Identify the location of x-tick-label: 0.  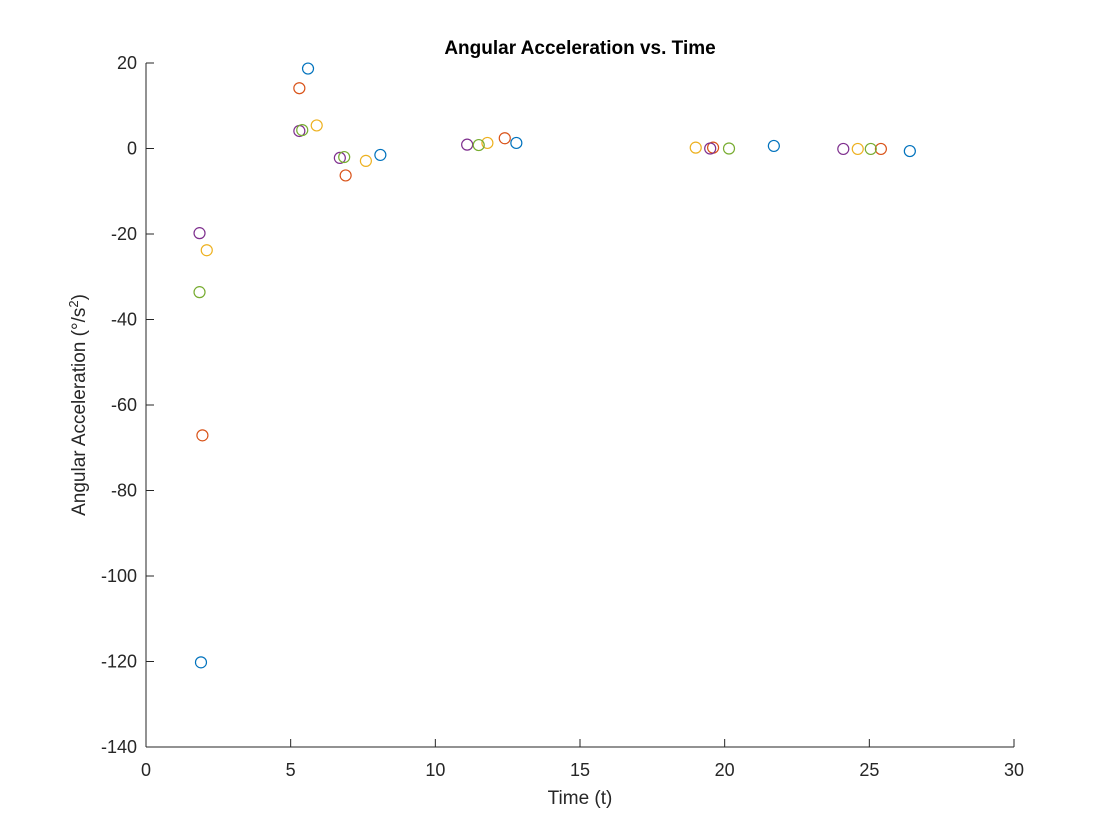
(146, 770).